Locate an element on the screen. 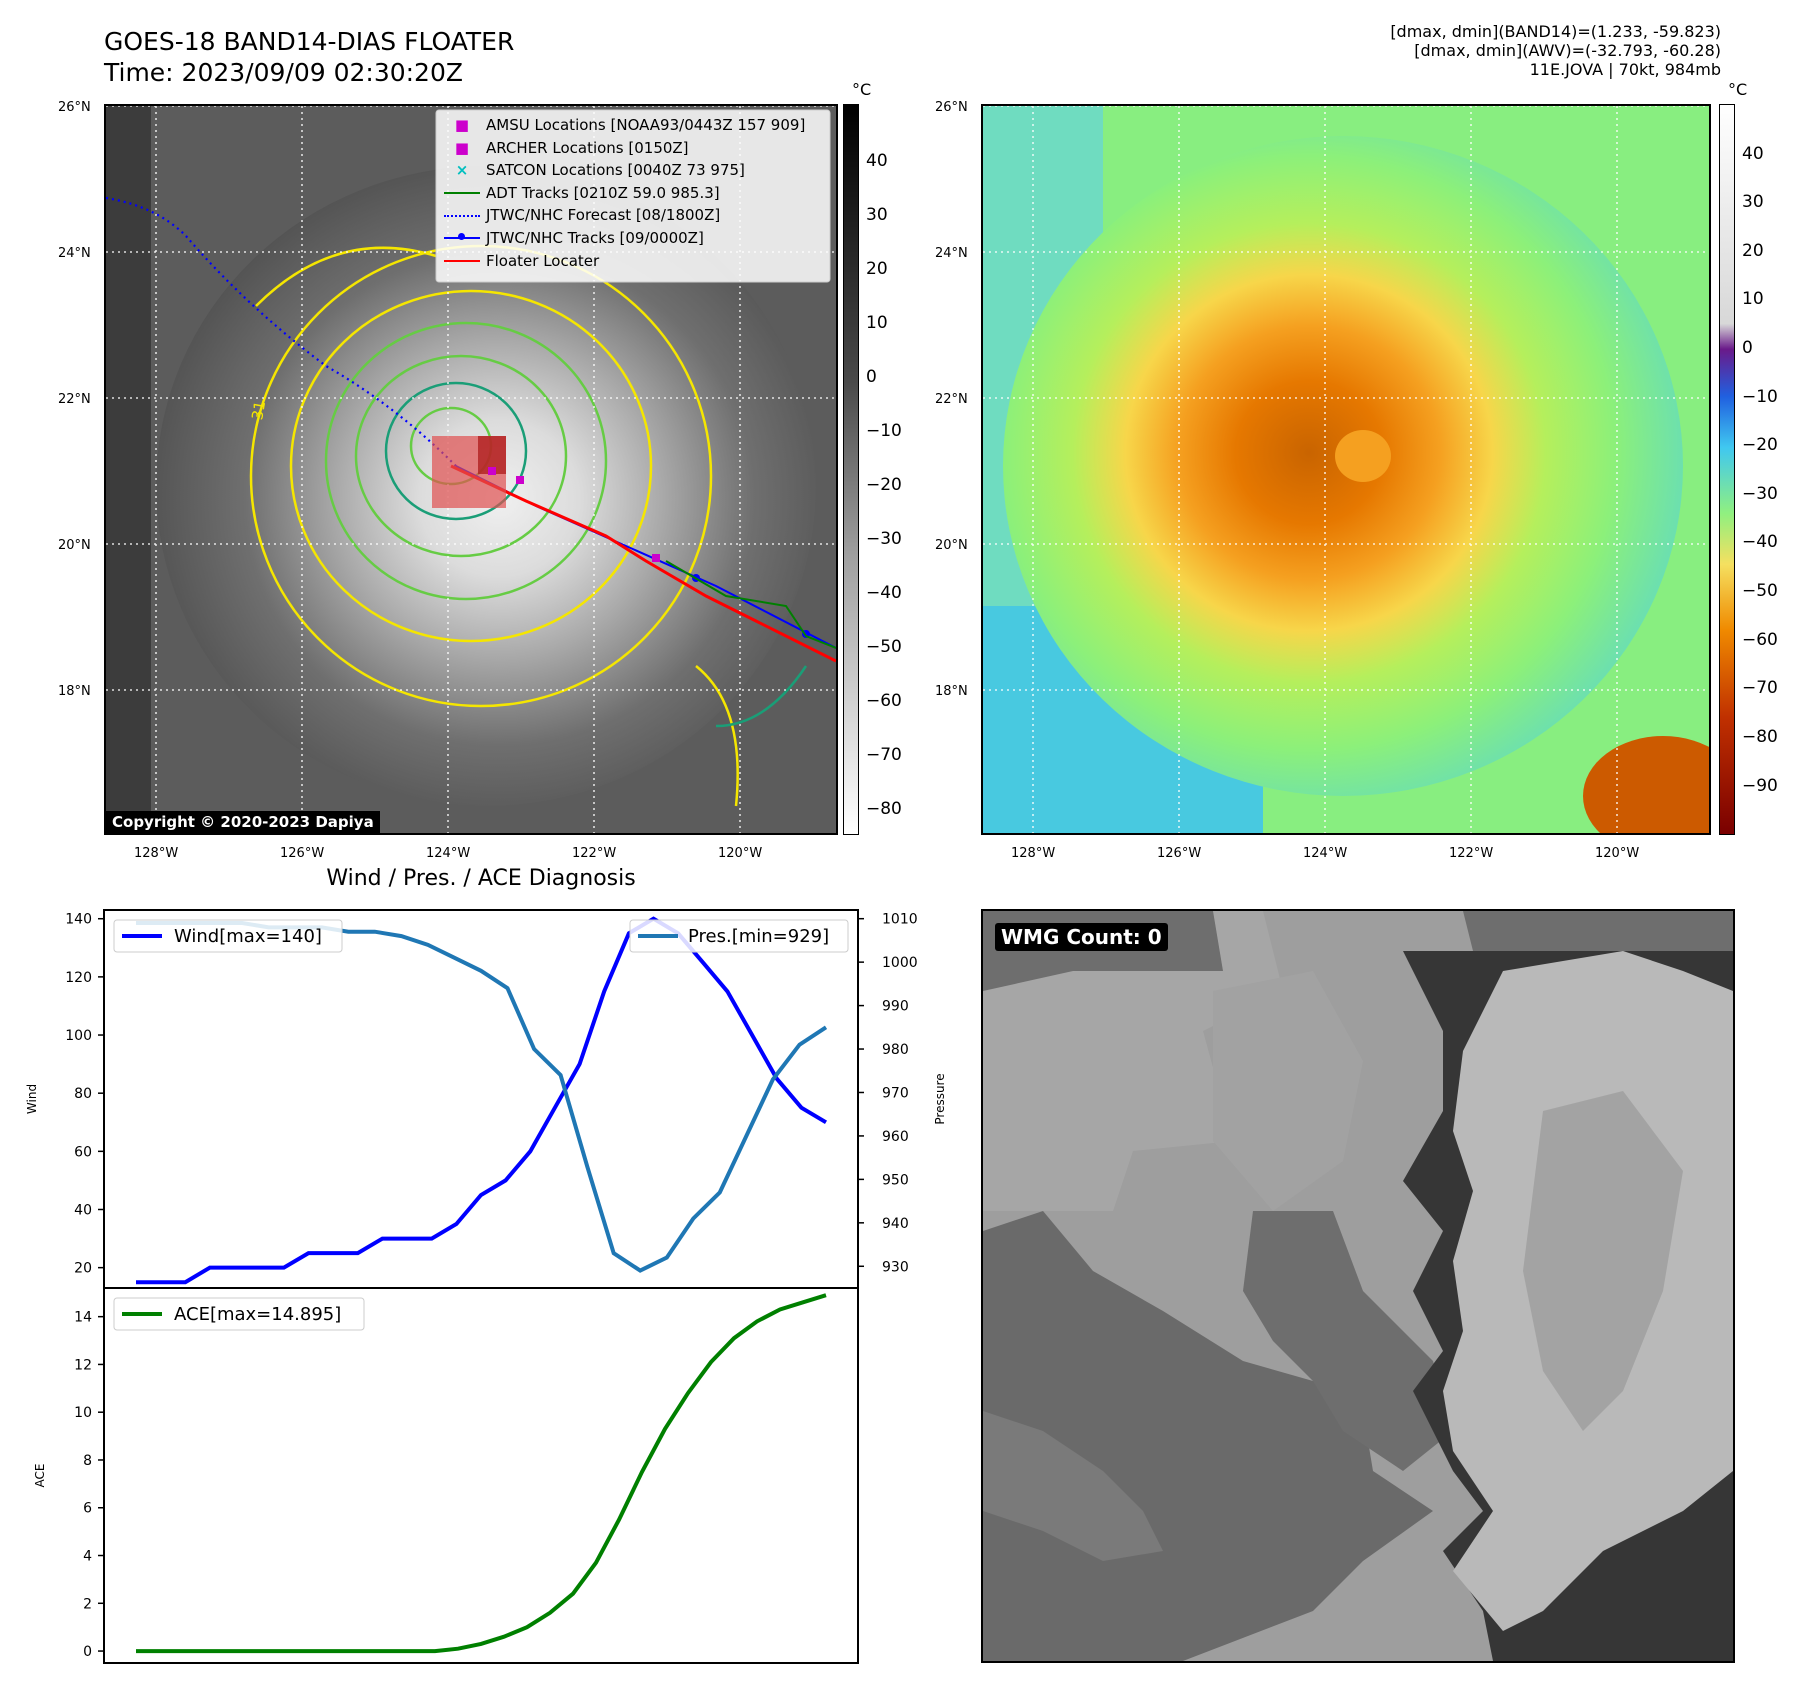 This screenshot has height=1693, width=1797. wind-series-line is located at coordinates (482, 1100).